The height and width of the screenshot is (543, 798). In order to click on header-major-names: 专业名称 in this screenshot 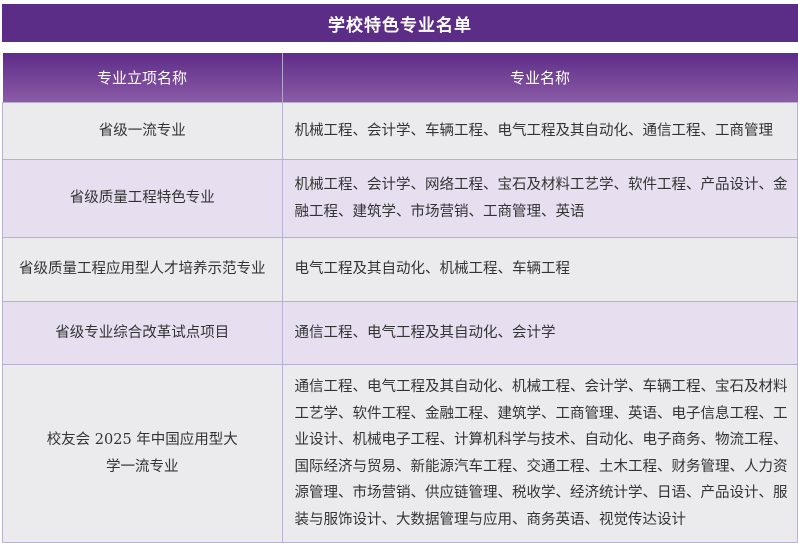, I will do `click(540, 78)`.